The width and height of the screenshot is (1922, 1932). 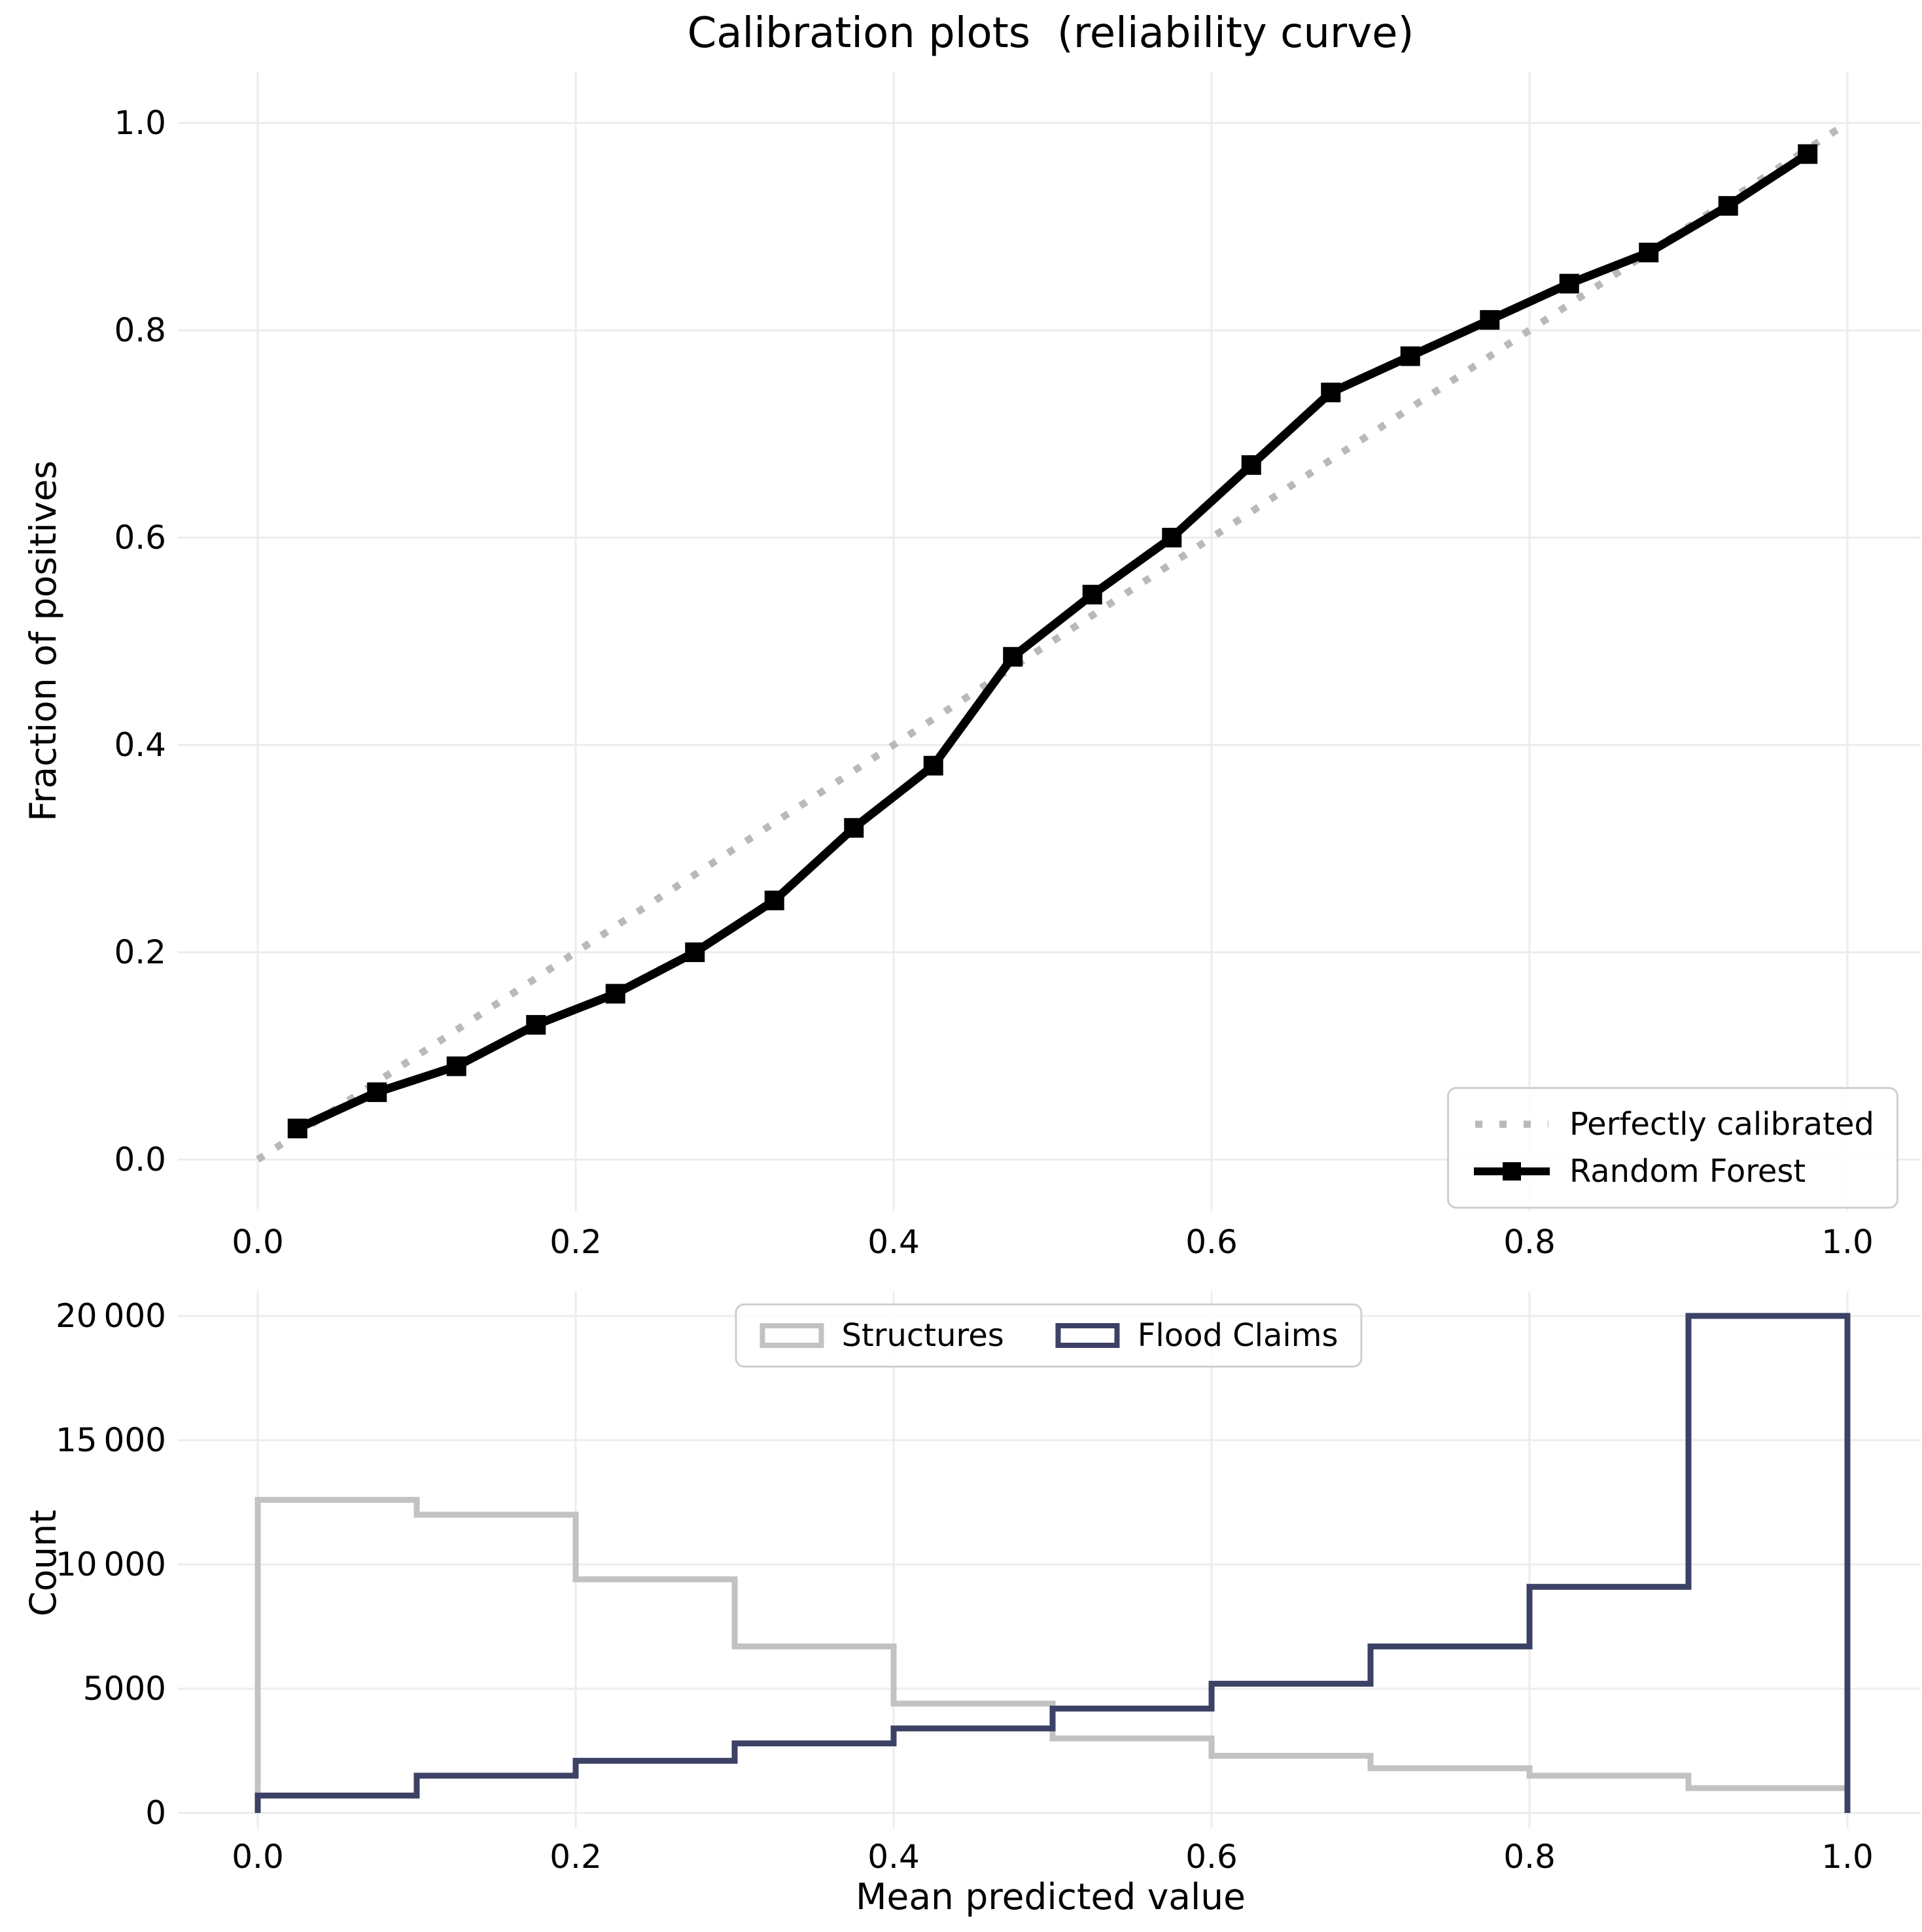 What do you see at coordinates (1672, 1148) in the screenshot?
I see `calibration-legend: Perfectly calibrated Random Forest` at bounding box center [1672, 1148].